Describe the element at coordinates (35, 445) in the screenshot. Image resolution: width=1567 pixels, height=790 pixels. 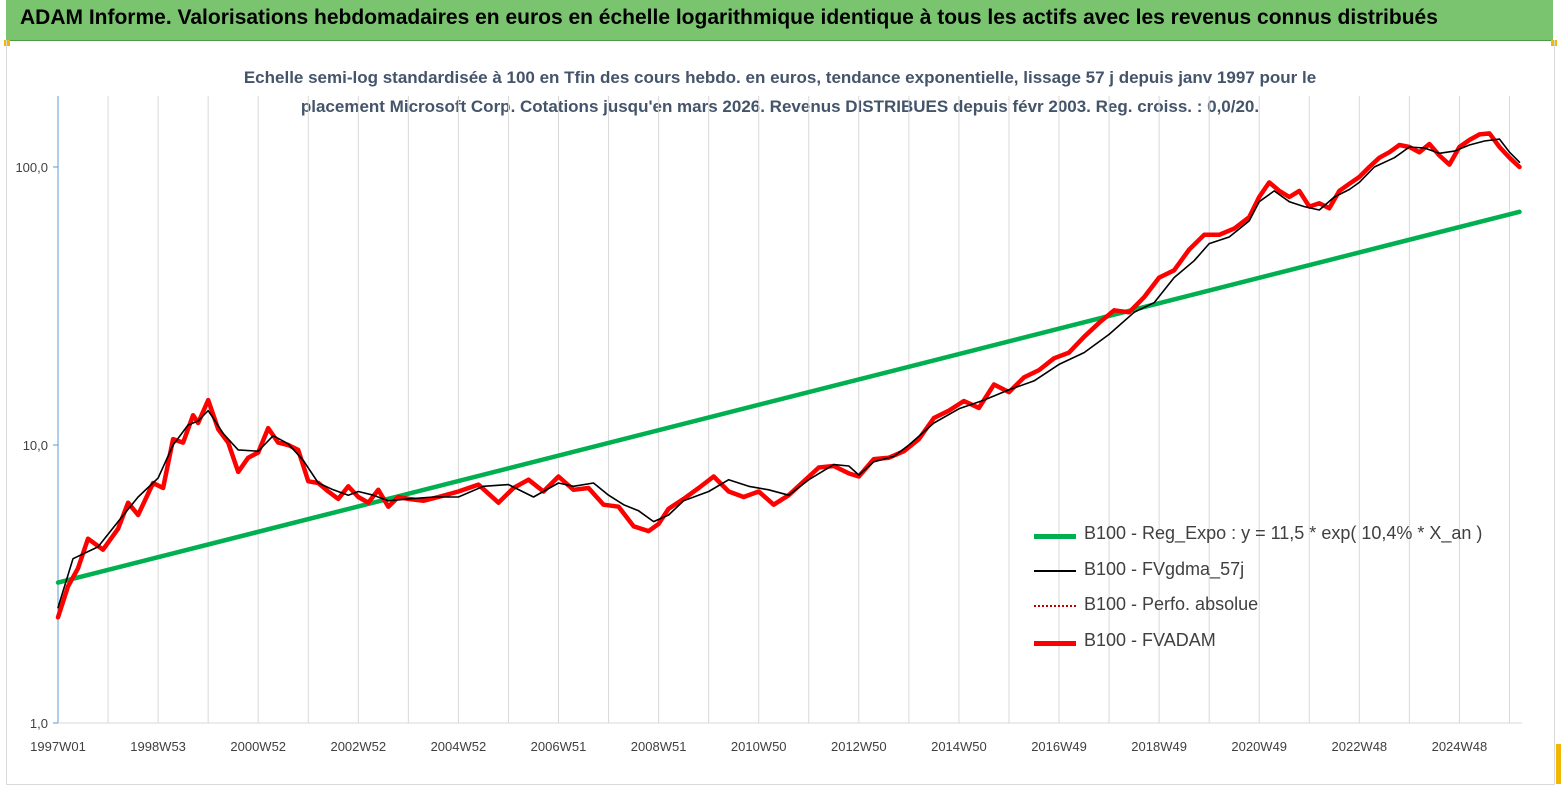
I see `y-tick-label: 10,0` at that location.